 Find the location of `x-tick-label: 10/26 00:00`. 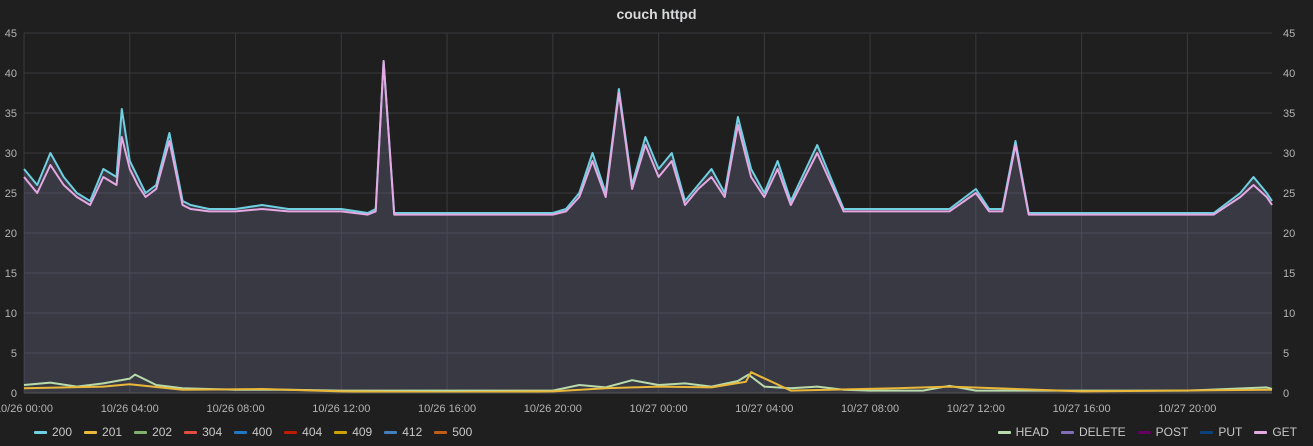

x-tick-label: 10/26 00:00 is located at coordinates (26, 409).